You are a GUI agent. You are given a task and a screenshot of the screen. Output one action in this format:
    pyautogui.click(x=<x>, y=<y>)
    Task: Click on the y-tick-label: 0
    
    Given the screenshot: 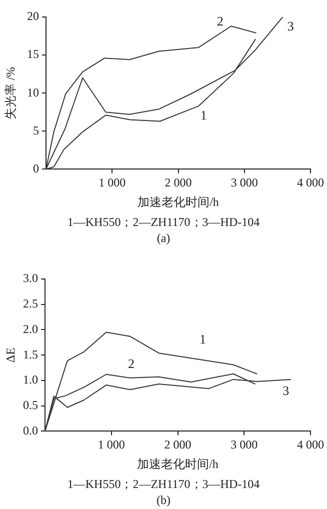 What is the action you would take?
    pyautogui.click(x=36, y=168)
    